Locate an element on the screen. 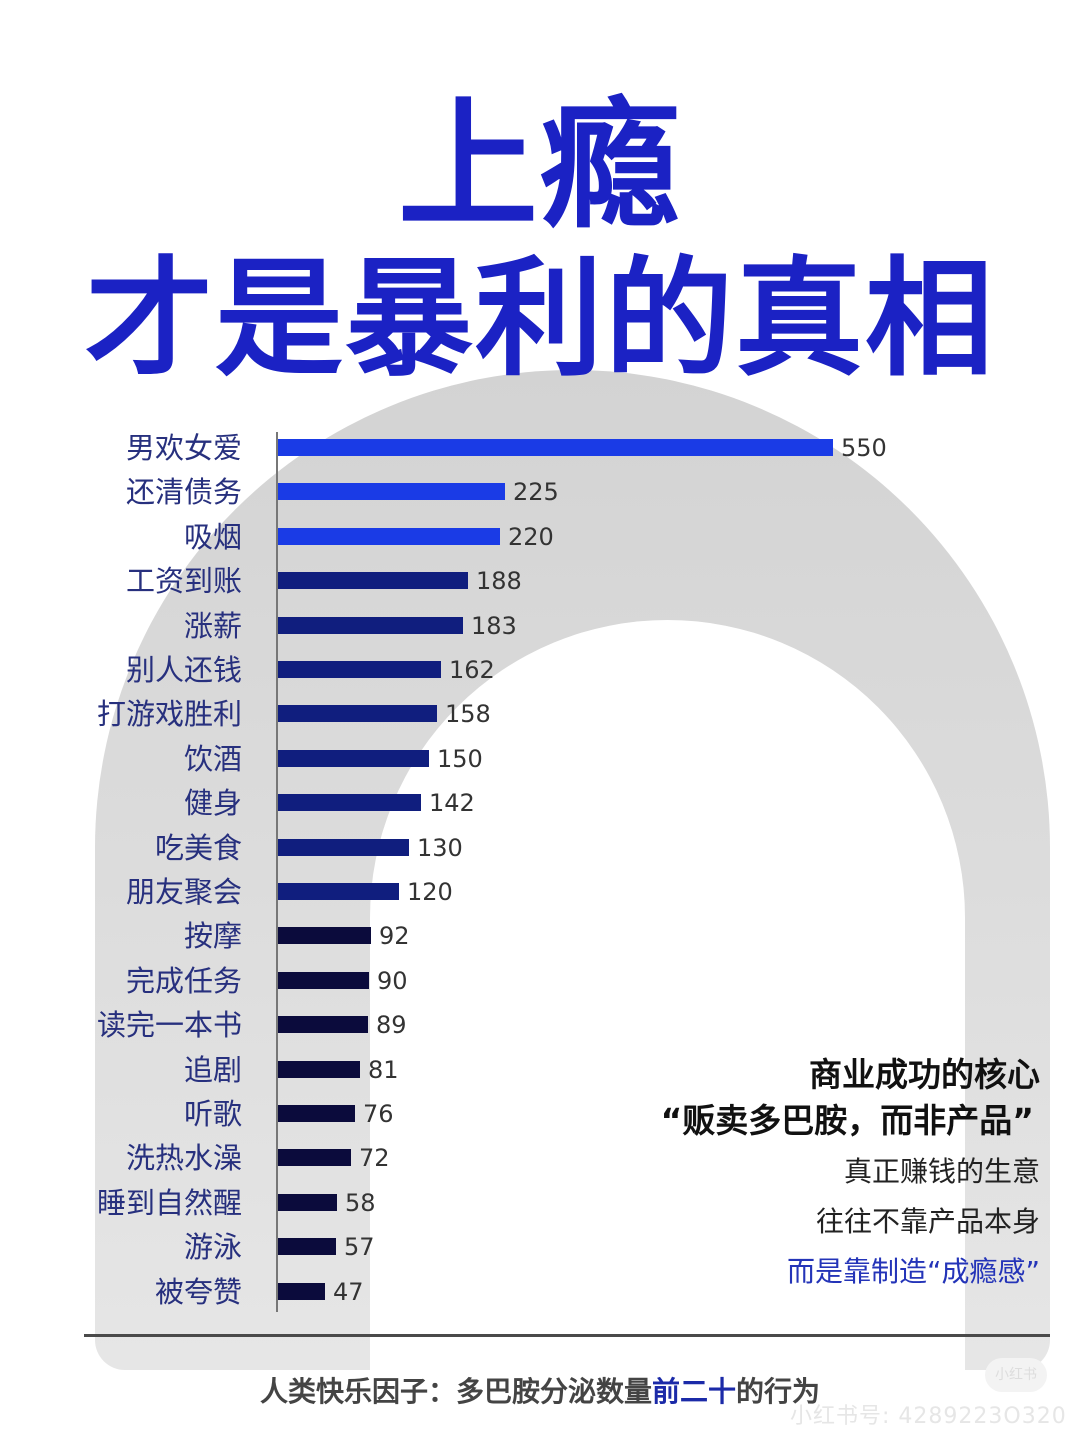 The image size is (1080, 1455). watermark-text: 小红书号: 4289223O320 is located at coordinates (928, 1416).